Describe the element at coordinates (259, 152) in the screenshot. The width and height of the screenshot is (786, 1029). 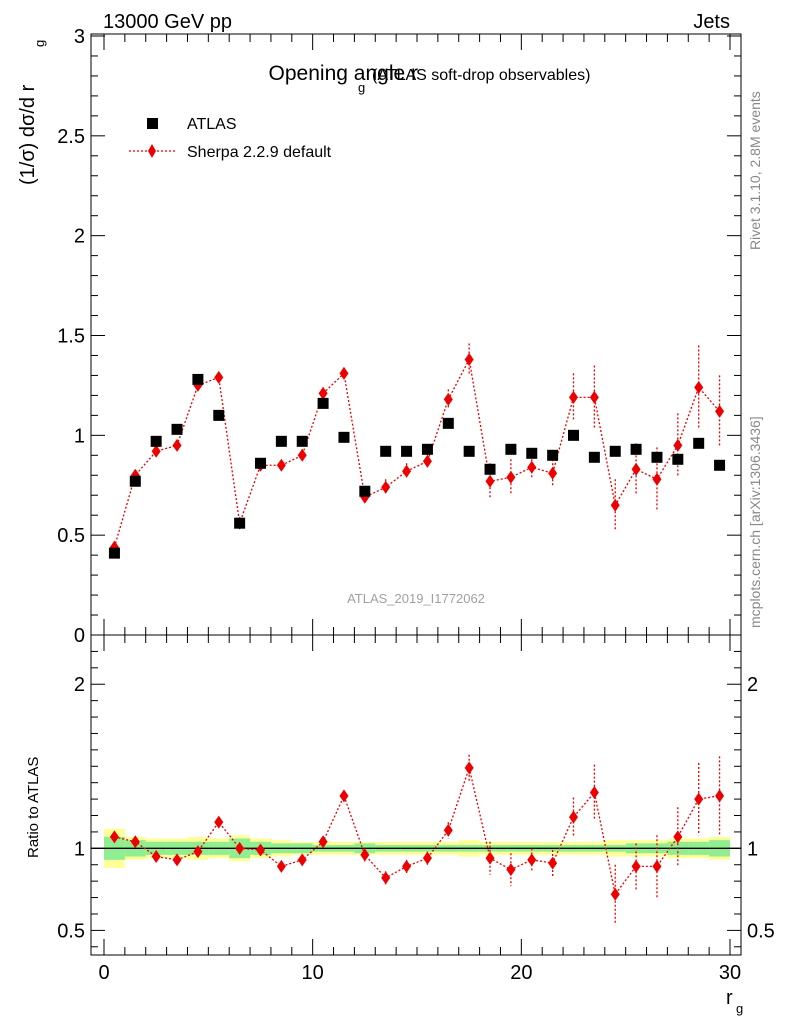
I see `legend-sherpa-label: Sherpa 2.2.9 default` at that location.